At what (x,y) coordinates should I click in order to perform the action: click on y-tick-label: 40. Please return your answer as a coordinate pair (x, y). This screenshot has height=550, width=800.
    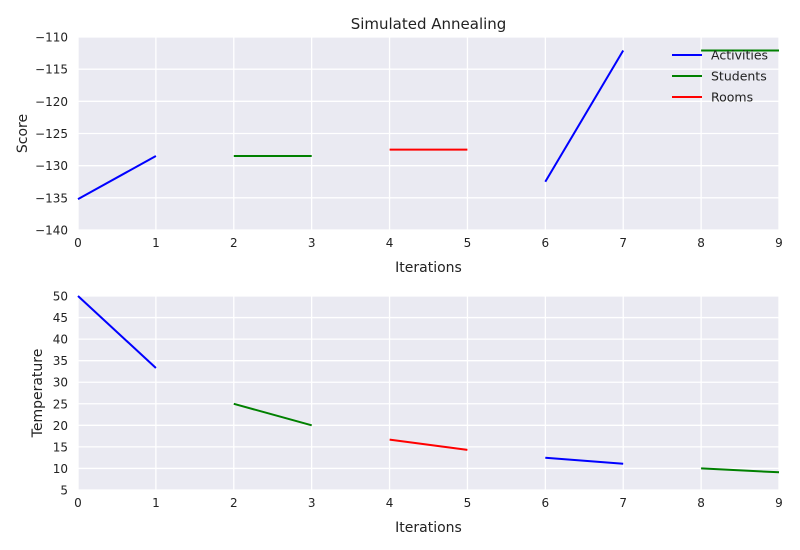
    Looking at the image, I should click on (60, 340).